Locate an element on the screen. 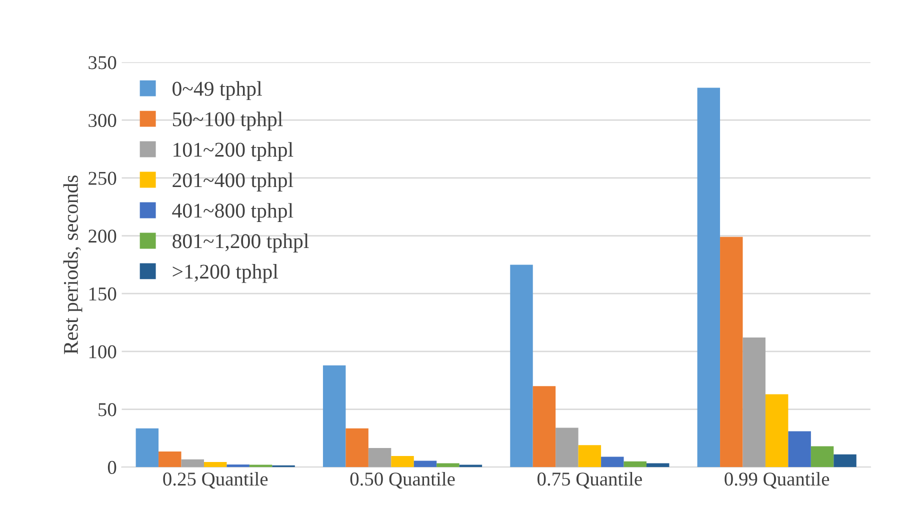 The width and height of the screenshot is (902, 519). legend-label: >1,200 tphpl is located at coordinates (225, 273).